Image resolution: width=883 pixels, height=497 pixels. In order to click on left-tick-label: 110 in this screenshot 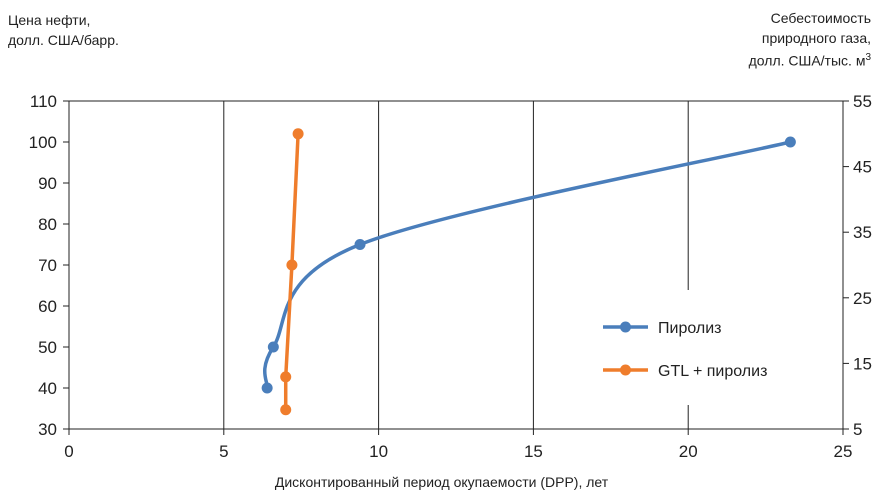, I will do `click(43, 101)`.